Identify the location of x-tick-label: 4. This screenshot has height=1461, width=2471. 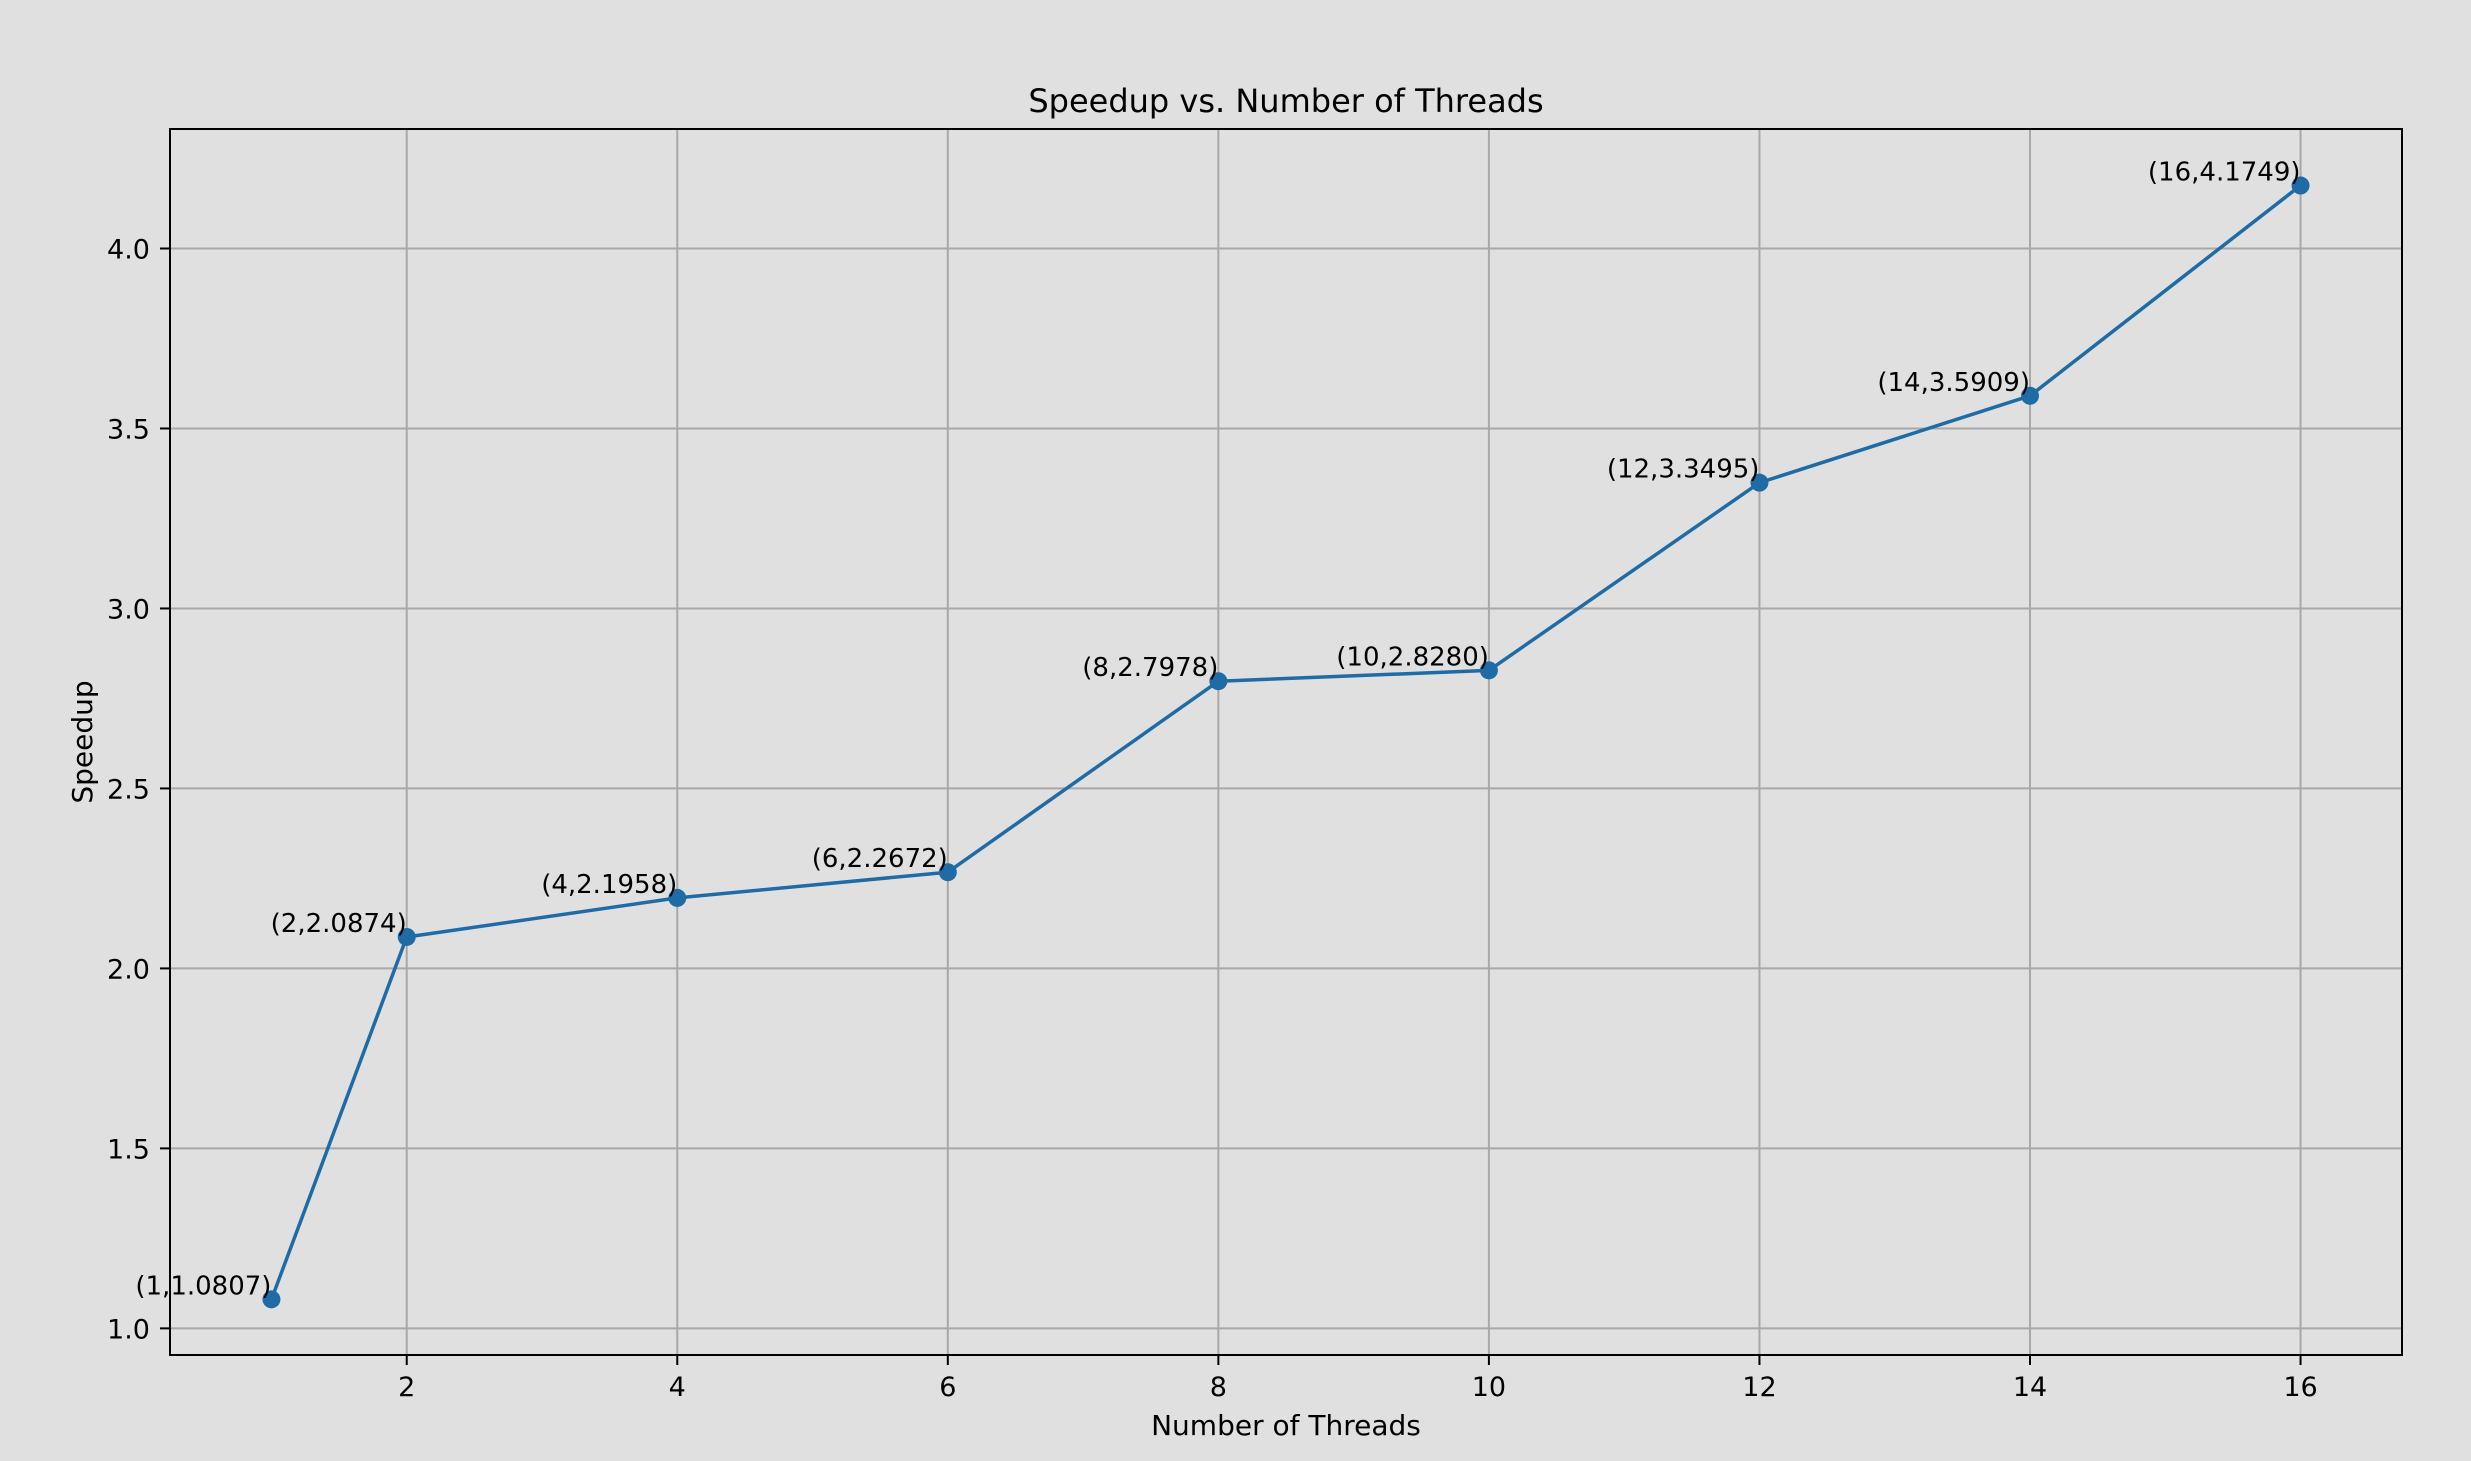
(677, 1387).